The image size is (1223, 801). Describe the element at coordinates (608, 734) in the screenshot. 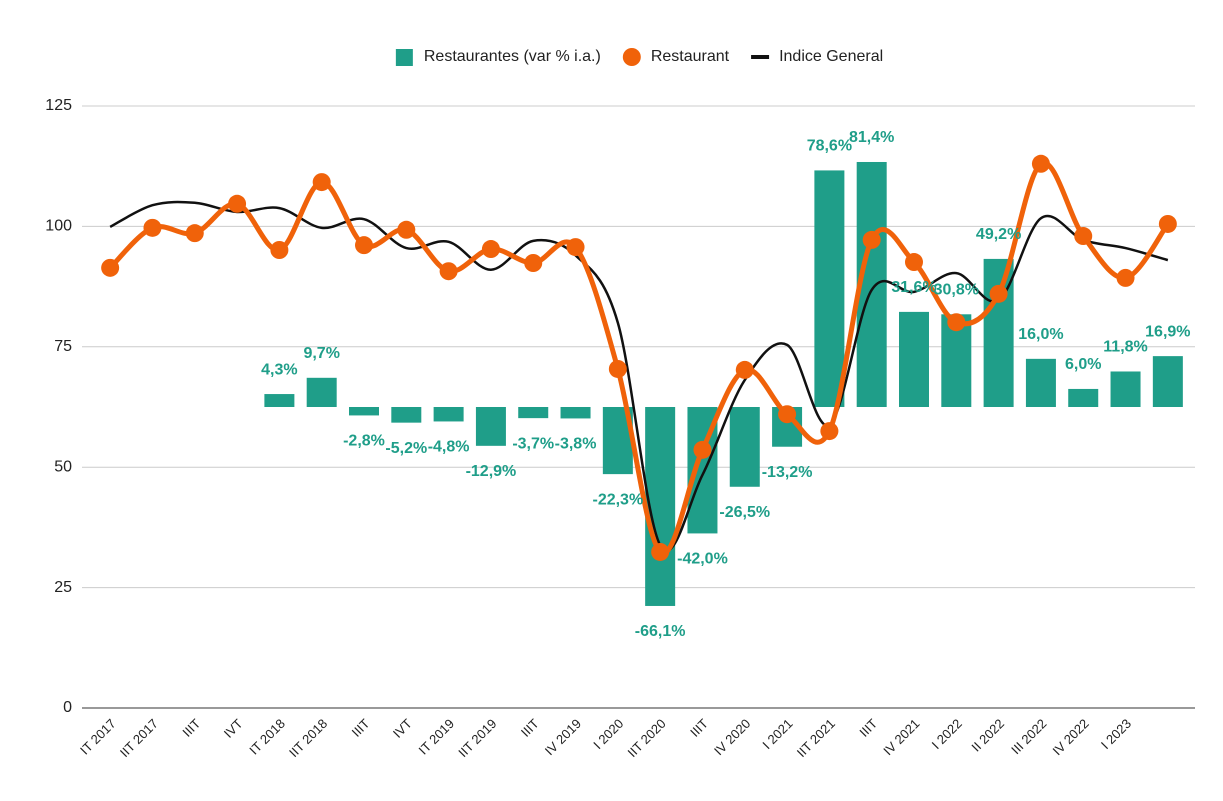

I see `x-tick-label: I 2020` at that location.